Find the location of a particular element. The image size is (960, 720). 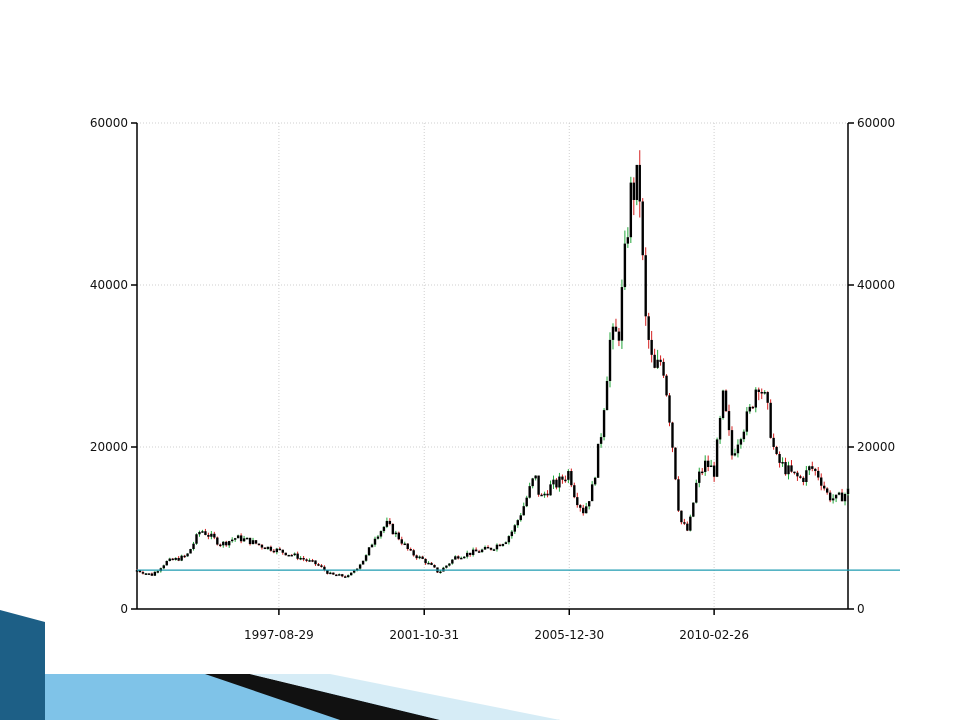

right-y-tick-label: 60000 is located at coordinates (876, 123).